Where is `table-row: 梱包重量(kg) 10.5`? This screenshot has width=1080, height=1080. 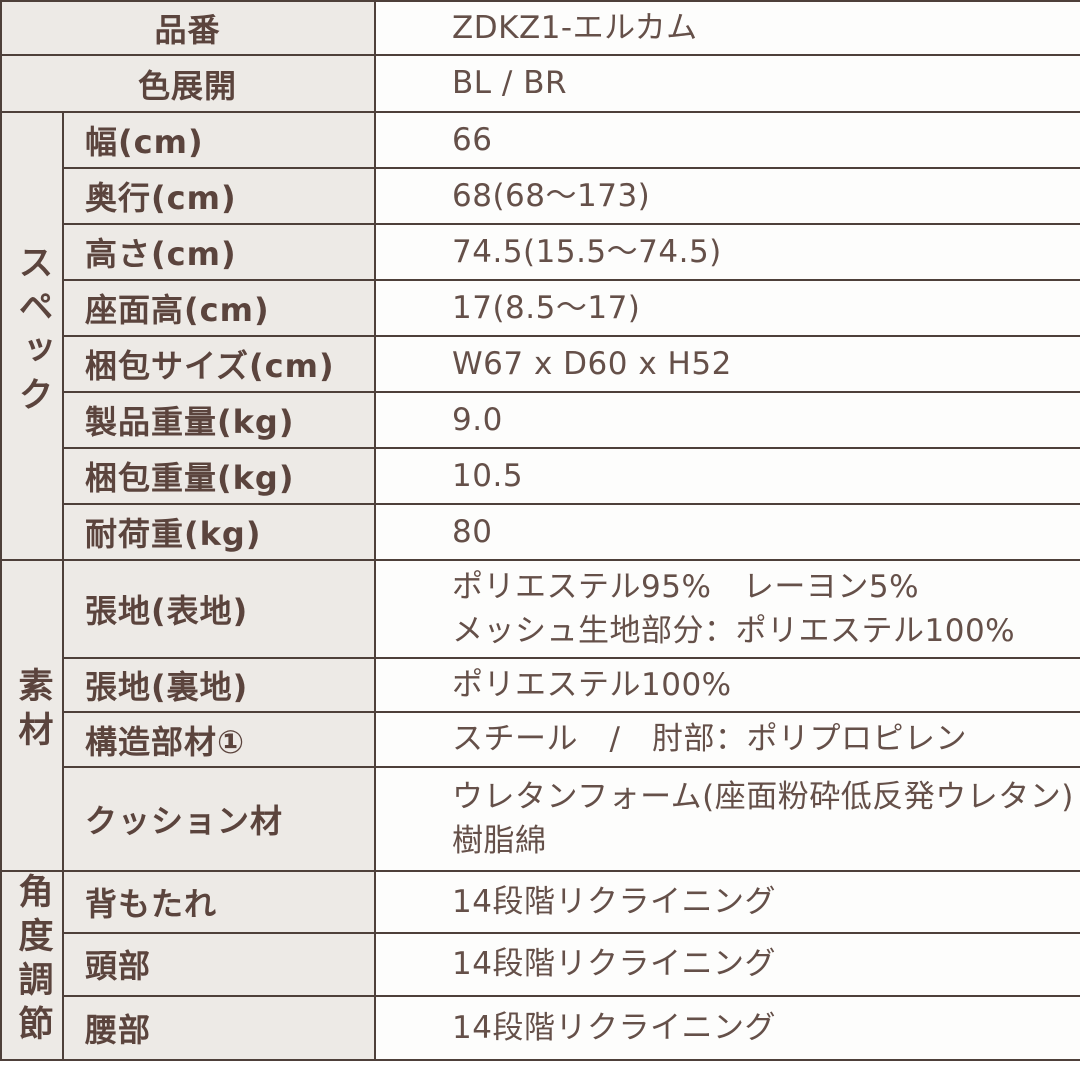
table-row: 梱包重量(kg) 10.5 is located at coordinates (540, 476).